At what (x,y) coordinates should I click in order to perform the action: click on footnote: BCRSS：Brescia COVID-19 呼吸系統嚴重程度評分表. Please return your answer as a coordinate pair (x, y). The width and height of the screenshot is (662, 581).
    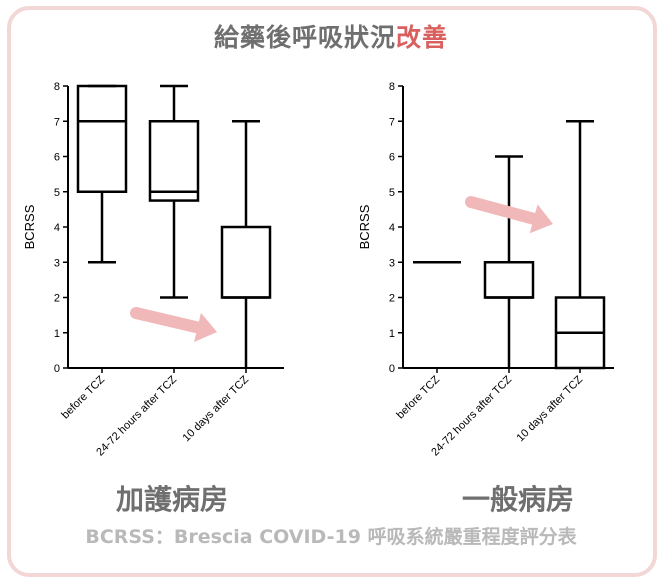
    Looking at the image, I should click on (331, 537).